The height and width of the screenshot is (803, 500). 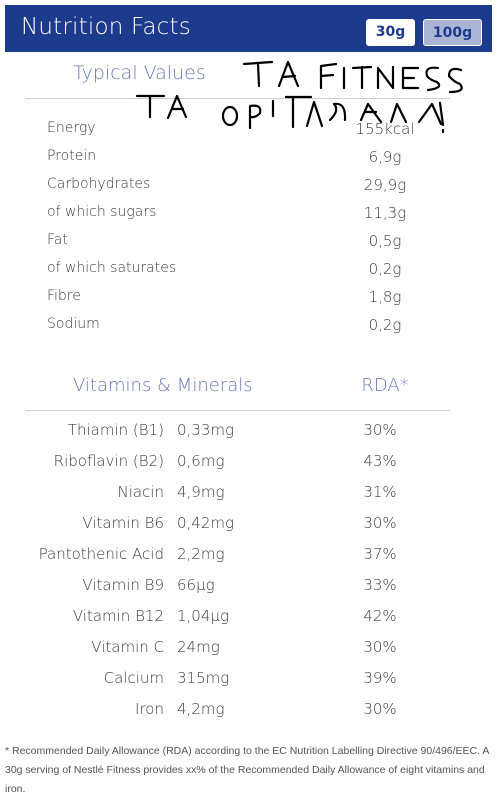 What do you see at coordinates (201, 554) in the screenshot?
I see `vitamin-amount: 2,2mg` at bounding box center [201, 554].